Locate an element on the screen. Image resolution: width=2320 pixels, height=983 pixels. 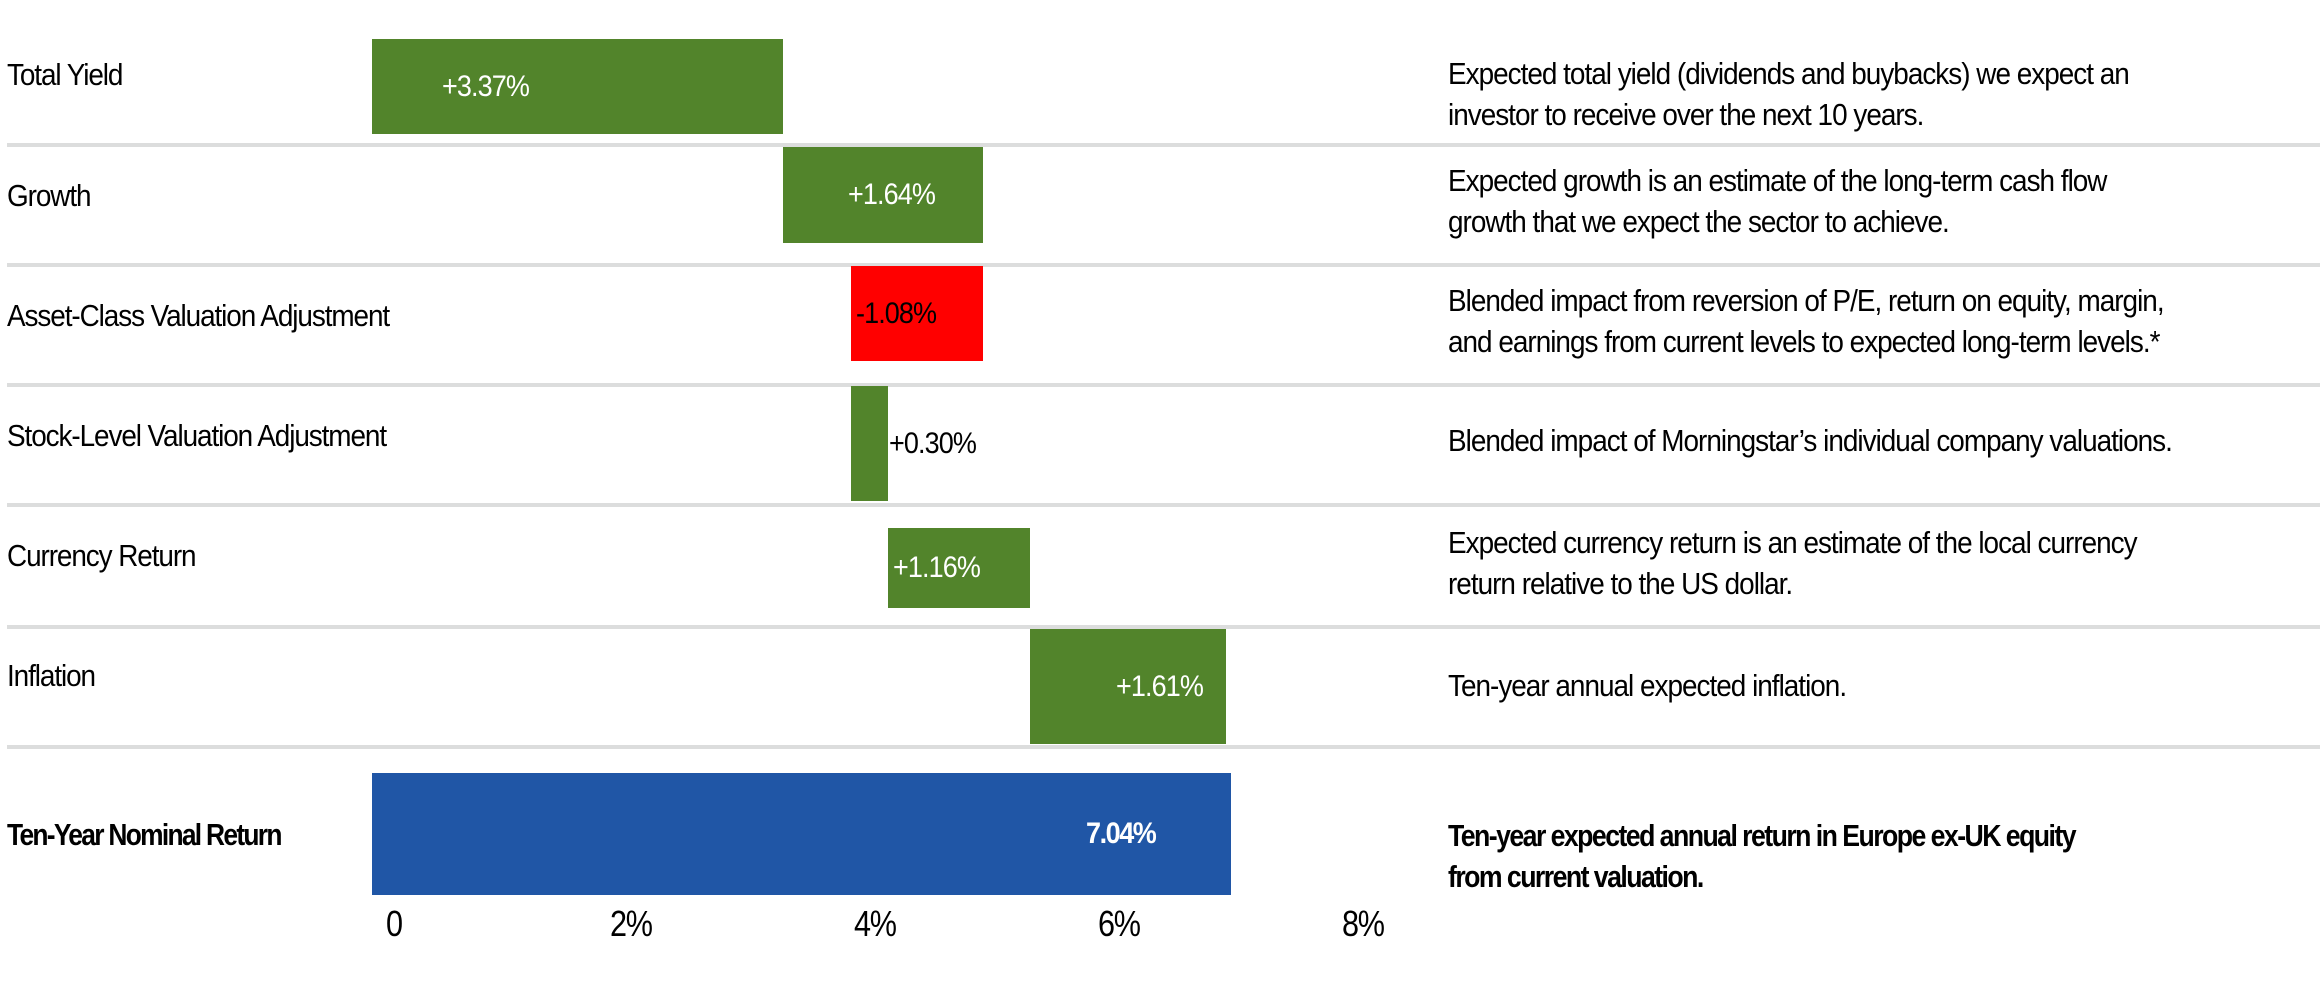
row-description: Ten-year annual expected inflation. is located at coordinates (1647, 685).